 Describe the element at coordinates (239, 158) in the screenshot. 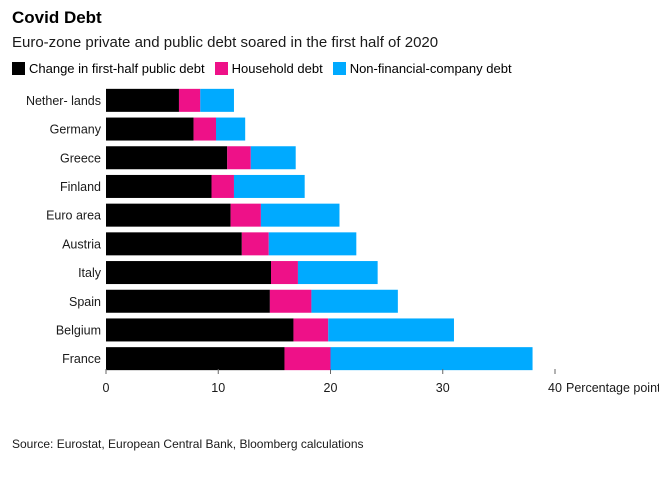

I see `bar-greece-household-debt` at that location.